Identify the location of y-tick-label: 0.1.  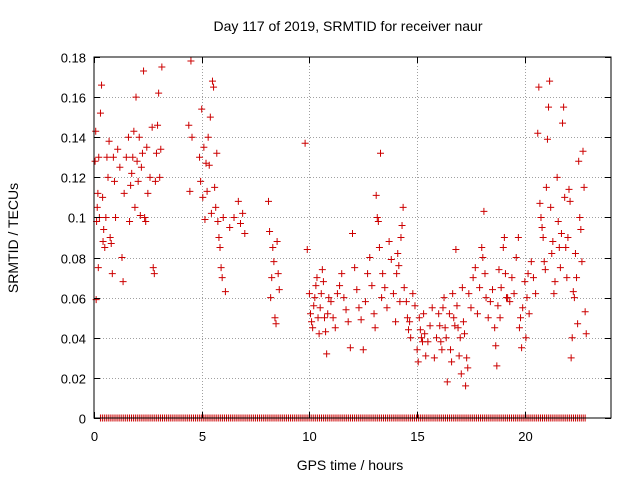
(77, 218).